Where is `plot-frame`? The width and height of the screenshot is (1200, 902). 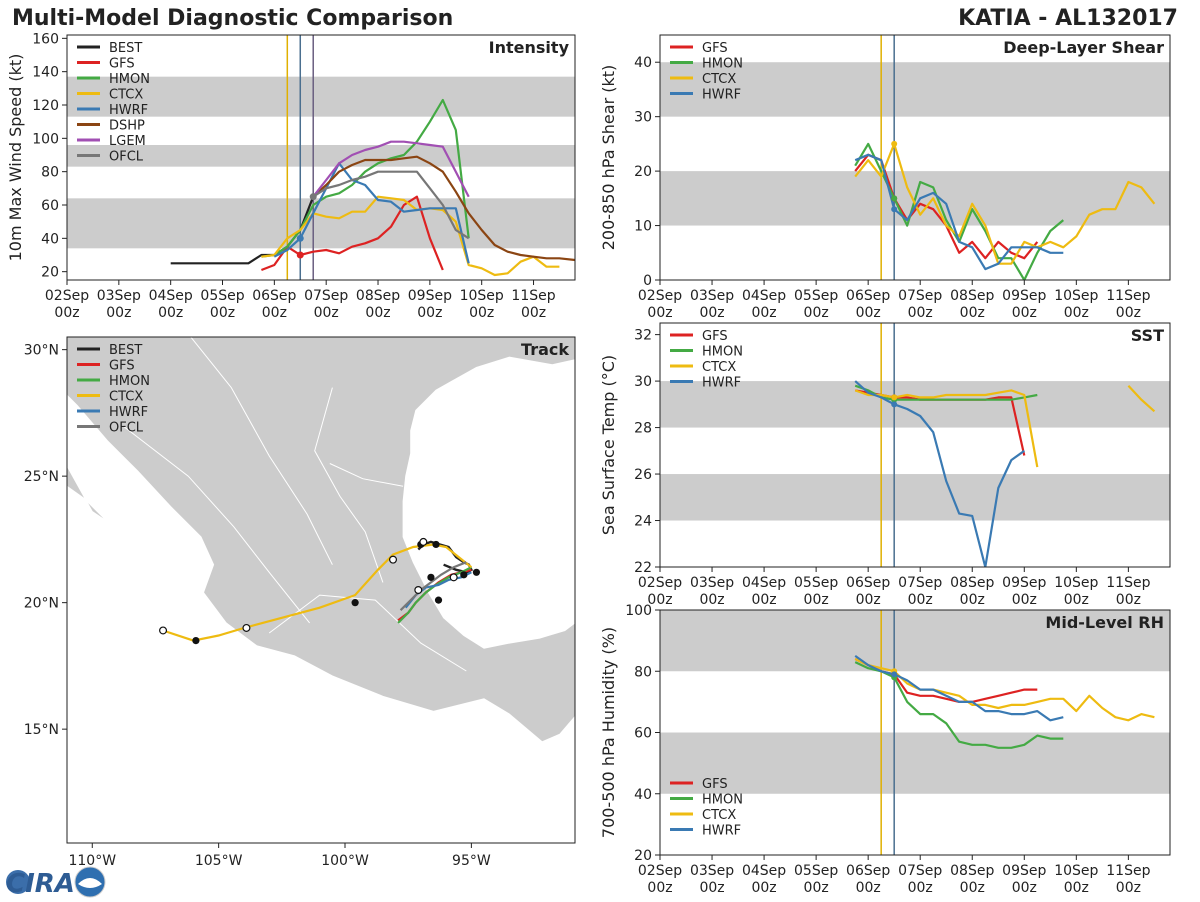
plot-frame is located at coordinates (915, 445).